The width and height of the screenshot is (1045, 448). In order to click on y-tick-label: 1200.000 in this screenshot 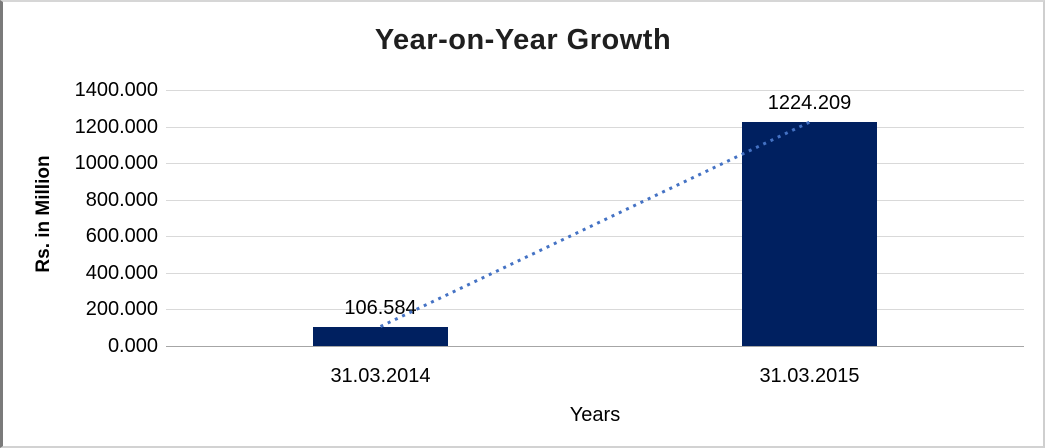, I will do `click(116, 127)`.